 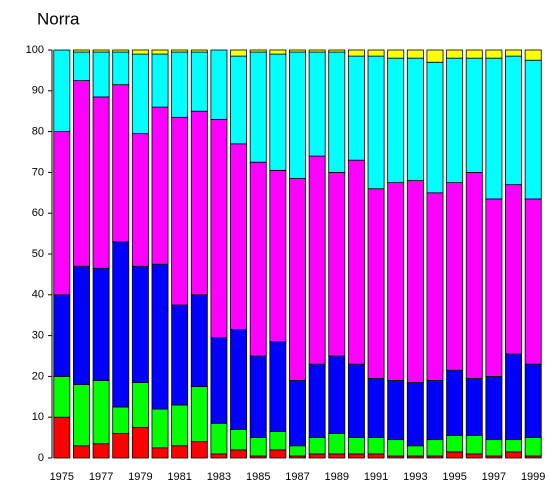 I want to click on y-tick-label: 50, so click(x=38, y=254).